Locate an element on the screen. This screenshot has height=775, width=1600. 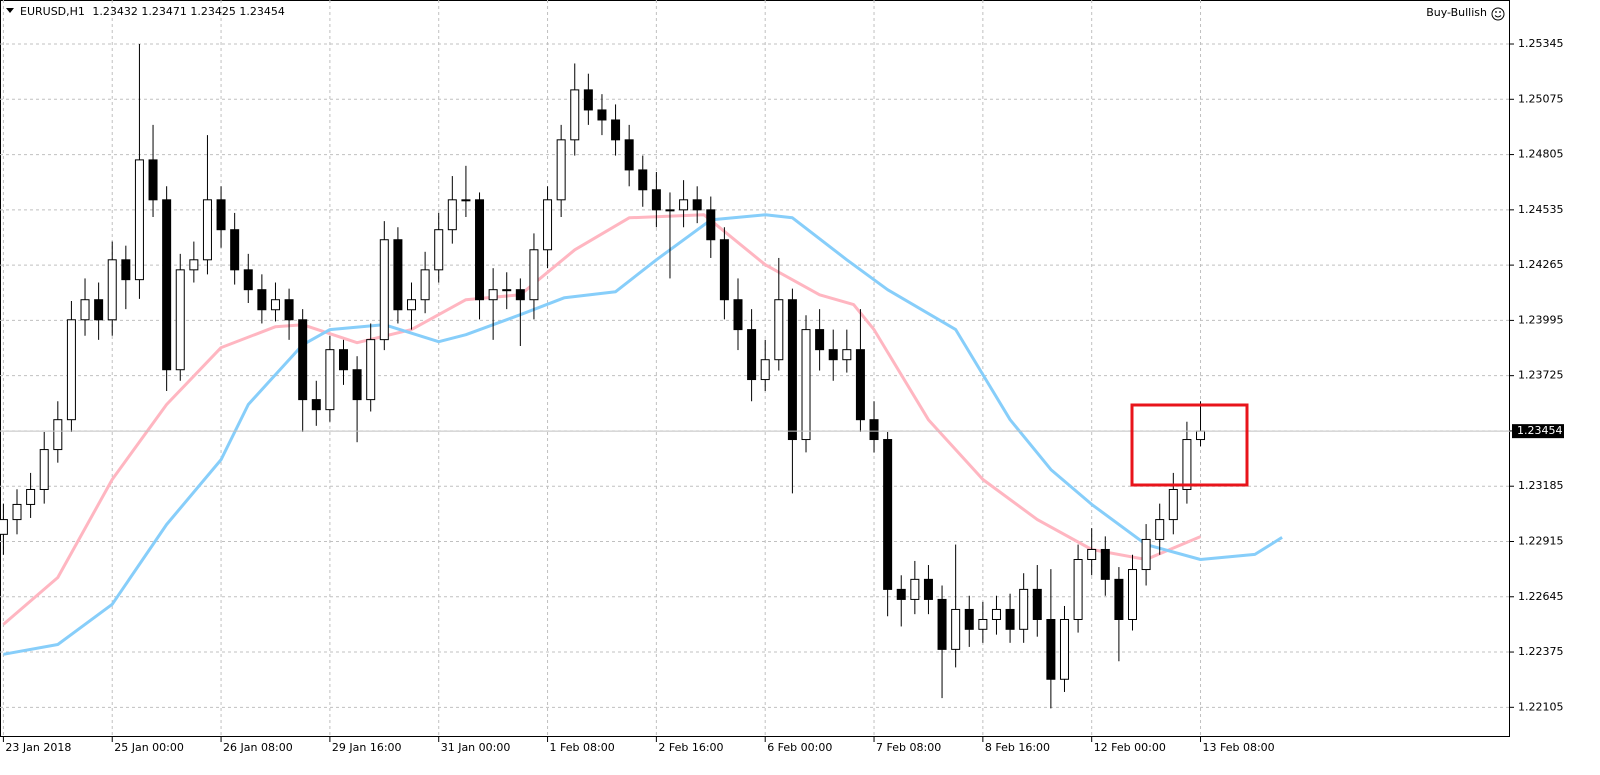
x-tick-label: 6 Feb 00:00 is located at coordinates (799, 747).